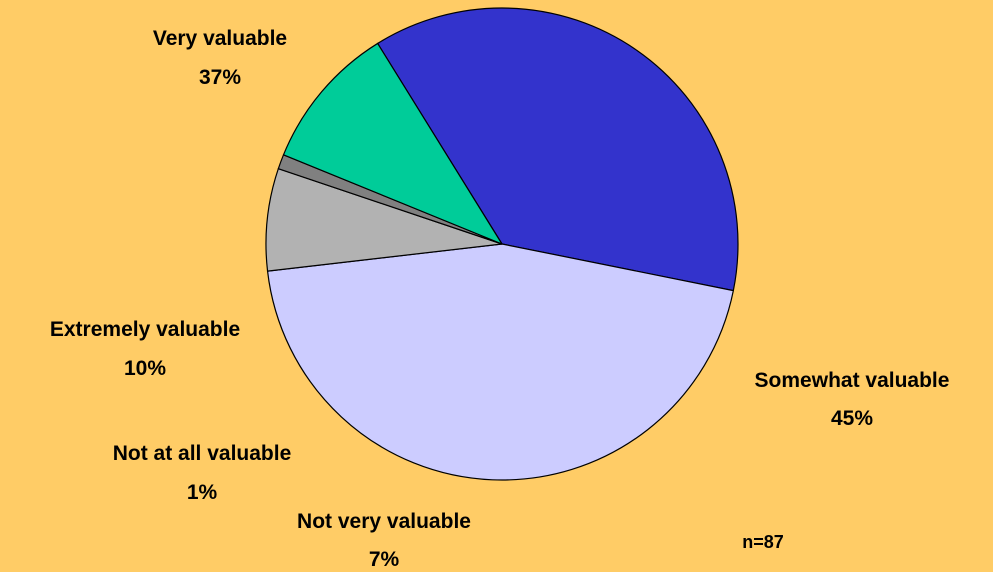  What do you see at coordinates (220, 38) in the screenshot?
I see `label-very-valuable: Very valuable` at bounding box center [220, 38].